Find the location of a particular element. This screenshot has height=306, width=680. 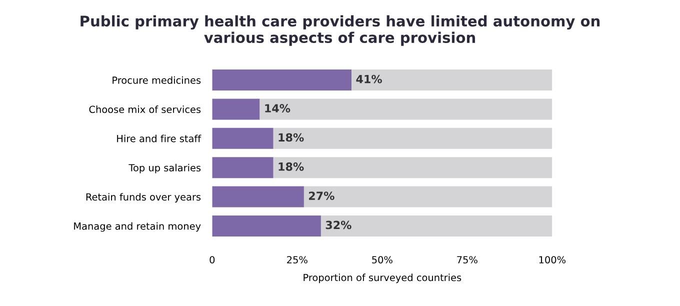

y-tick-label: Retain funds over years is located at coordinates (143, 197).